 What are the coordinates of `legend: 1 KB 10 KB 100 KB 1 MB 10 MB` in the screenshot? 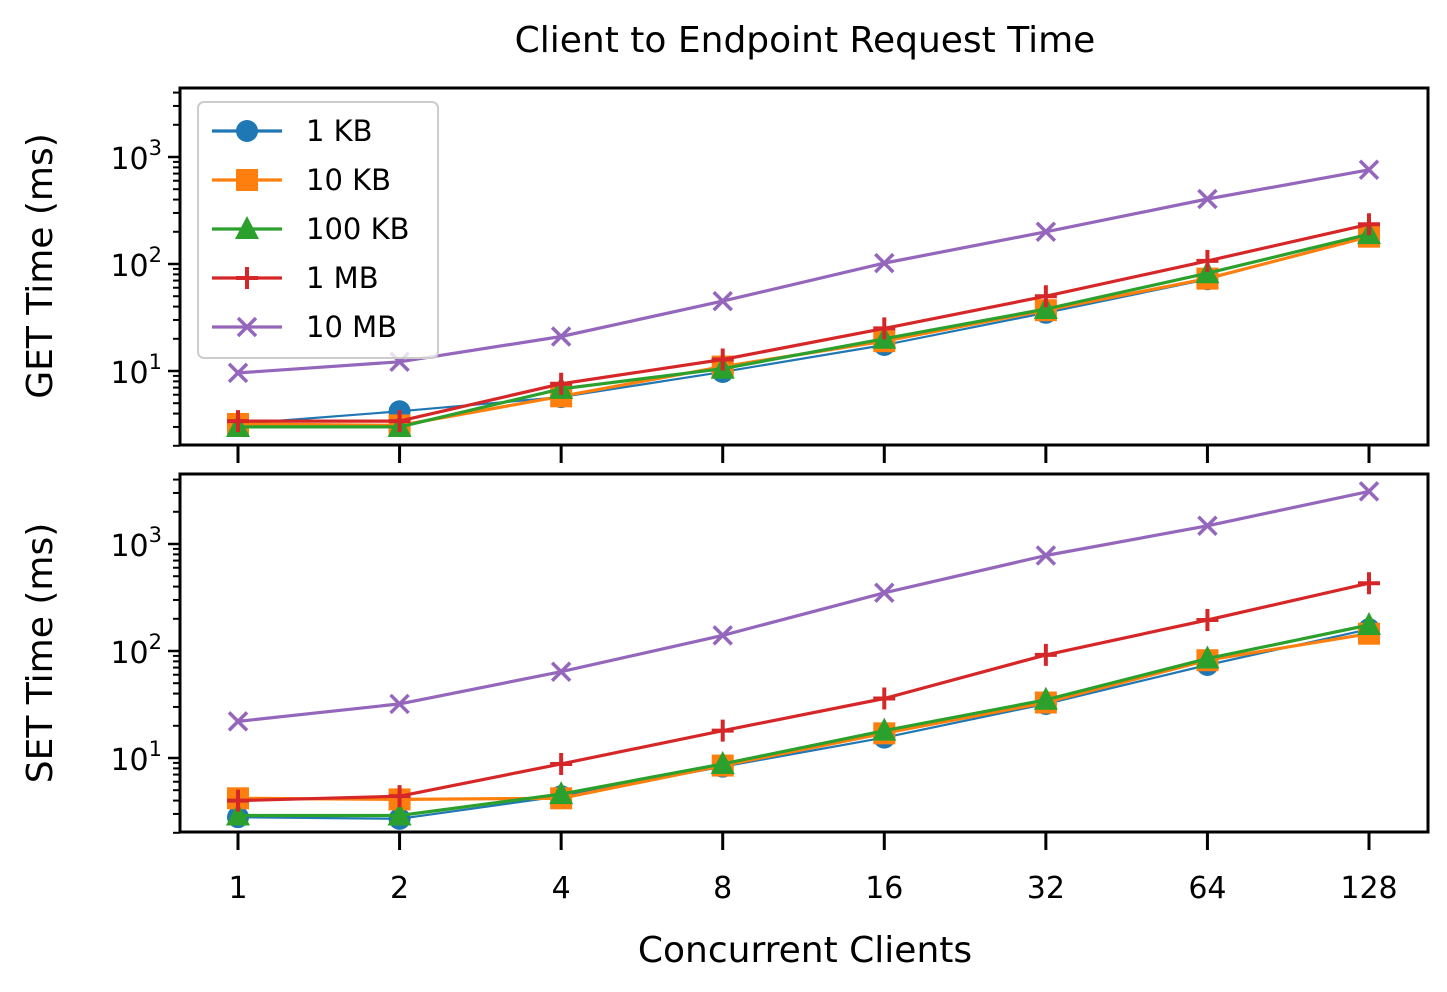 It's located at (318, 230).